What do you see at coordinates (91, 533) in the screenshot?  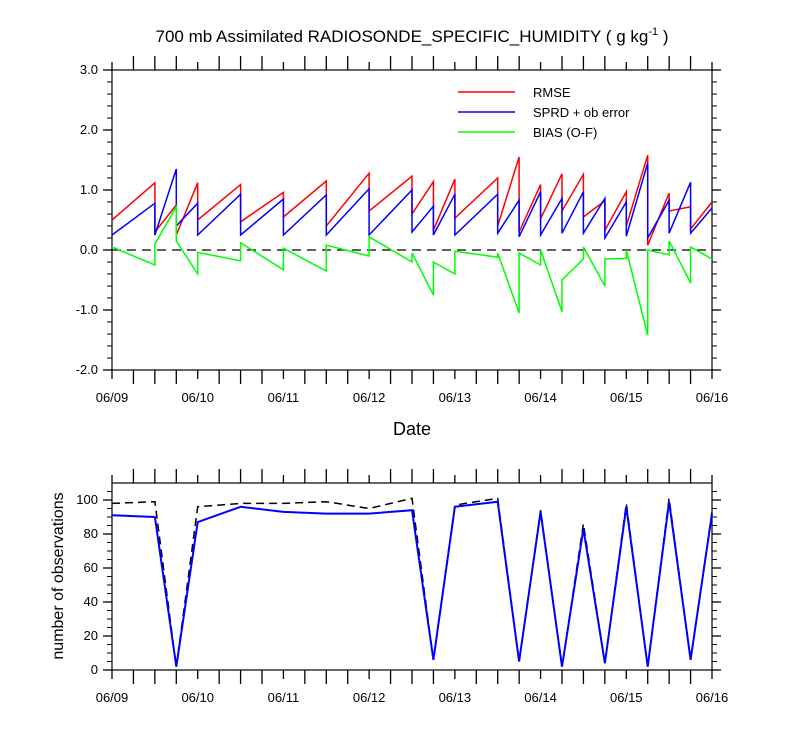 I see `bottom-y-tick-label: 80` at bounding box center [91, 533].